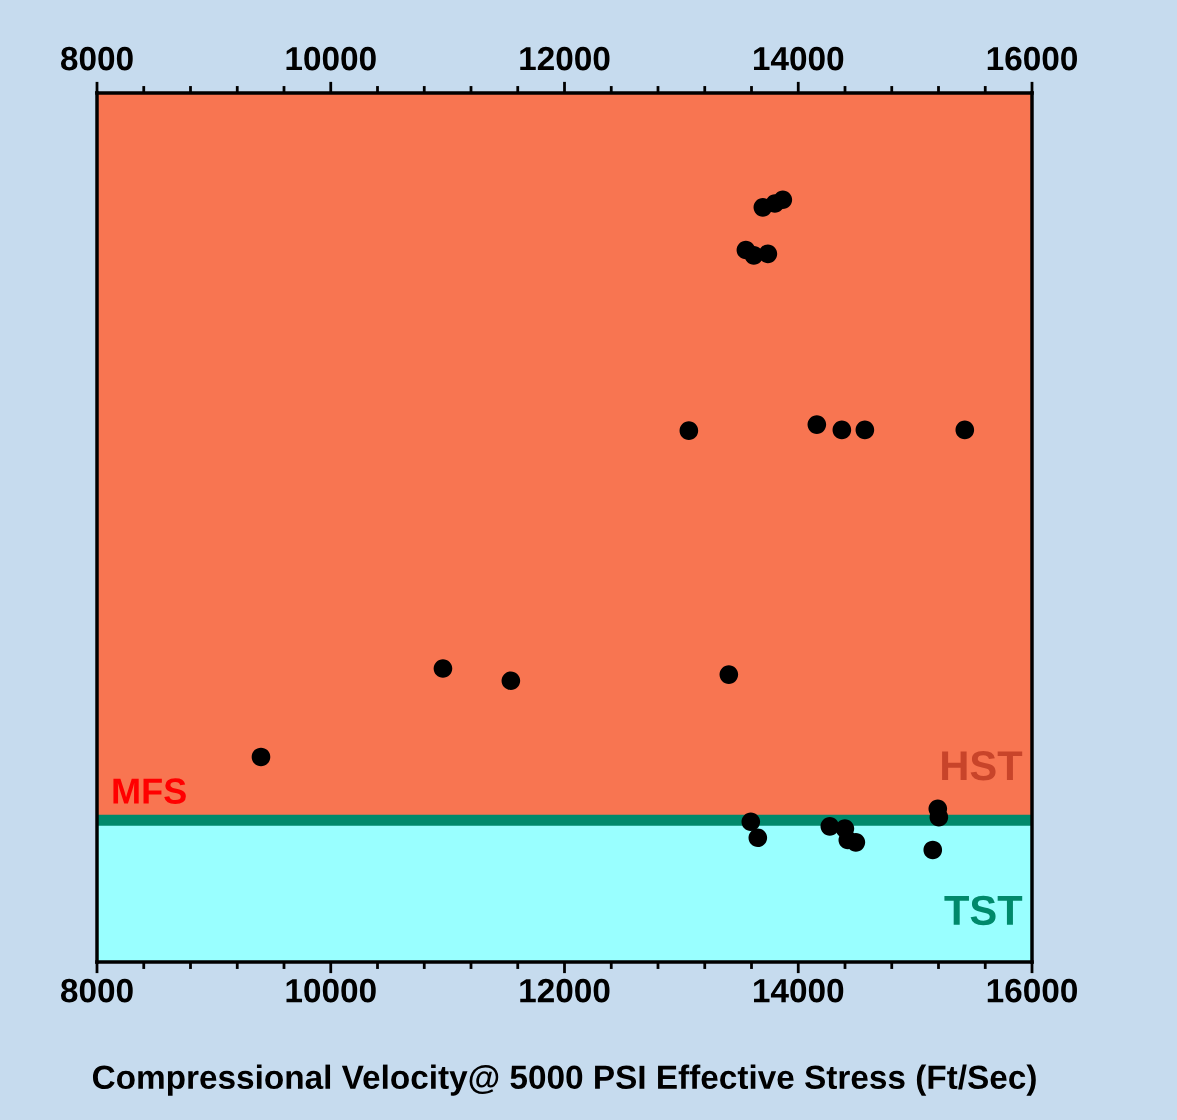 This screenshot has height=1120, width=1177. I want to click on x2-tick-label: 10000, so click(331, 58).